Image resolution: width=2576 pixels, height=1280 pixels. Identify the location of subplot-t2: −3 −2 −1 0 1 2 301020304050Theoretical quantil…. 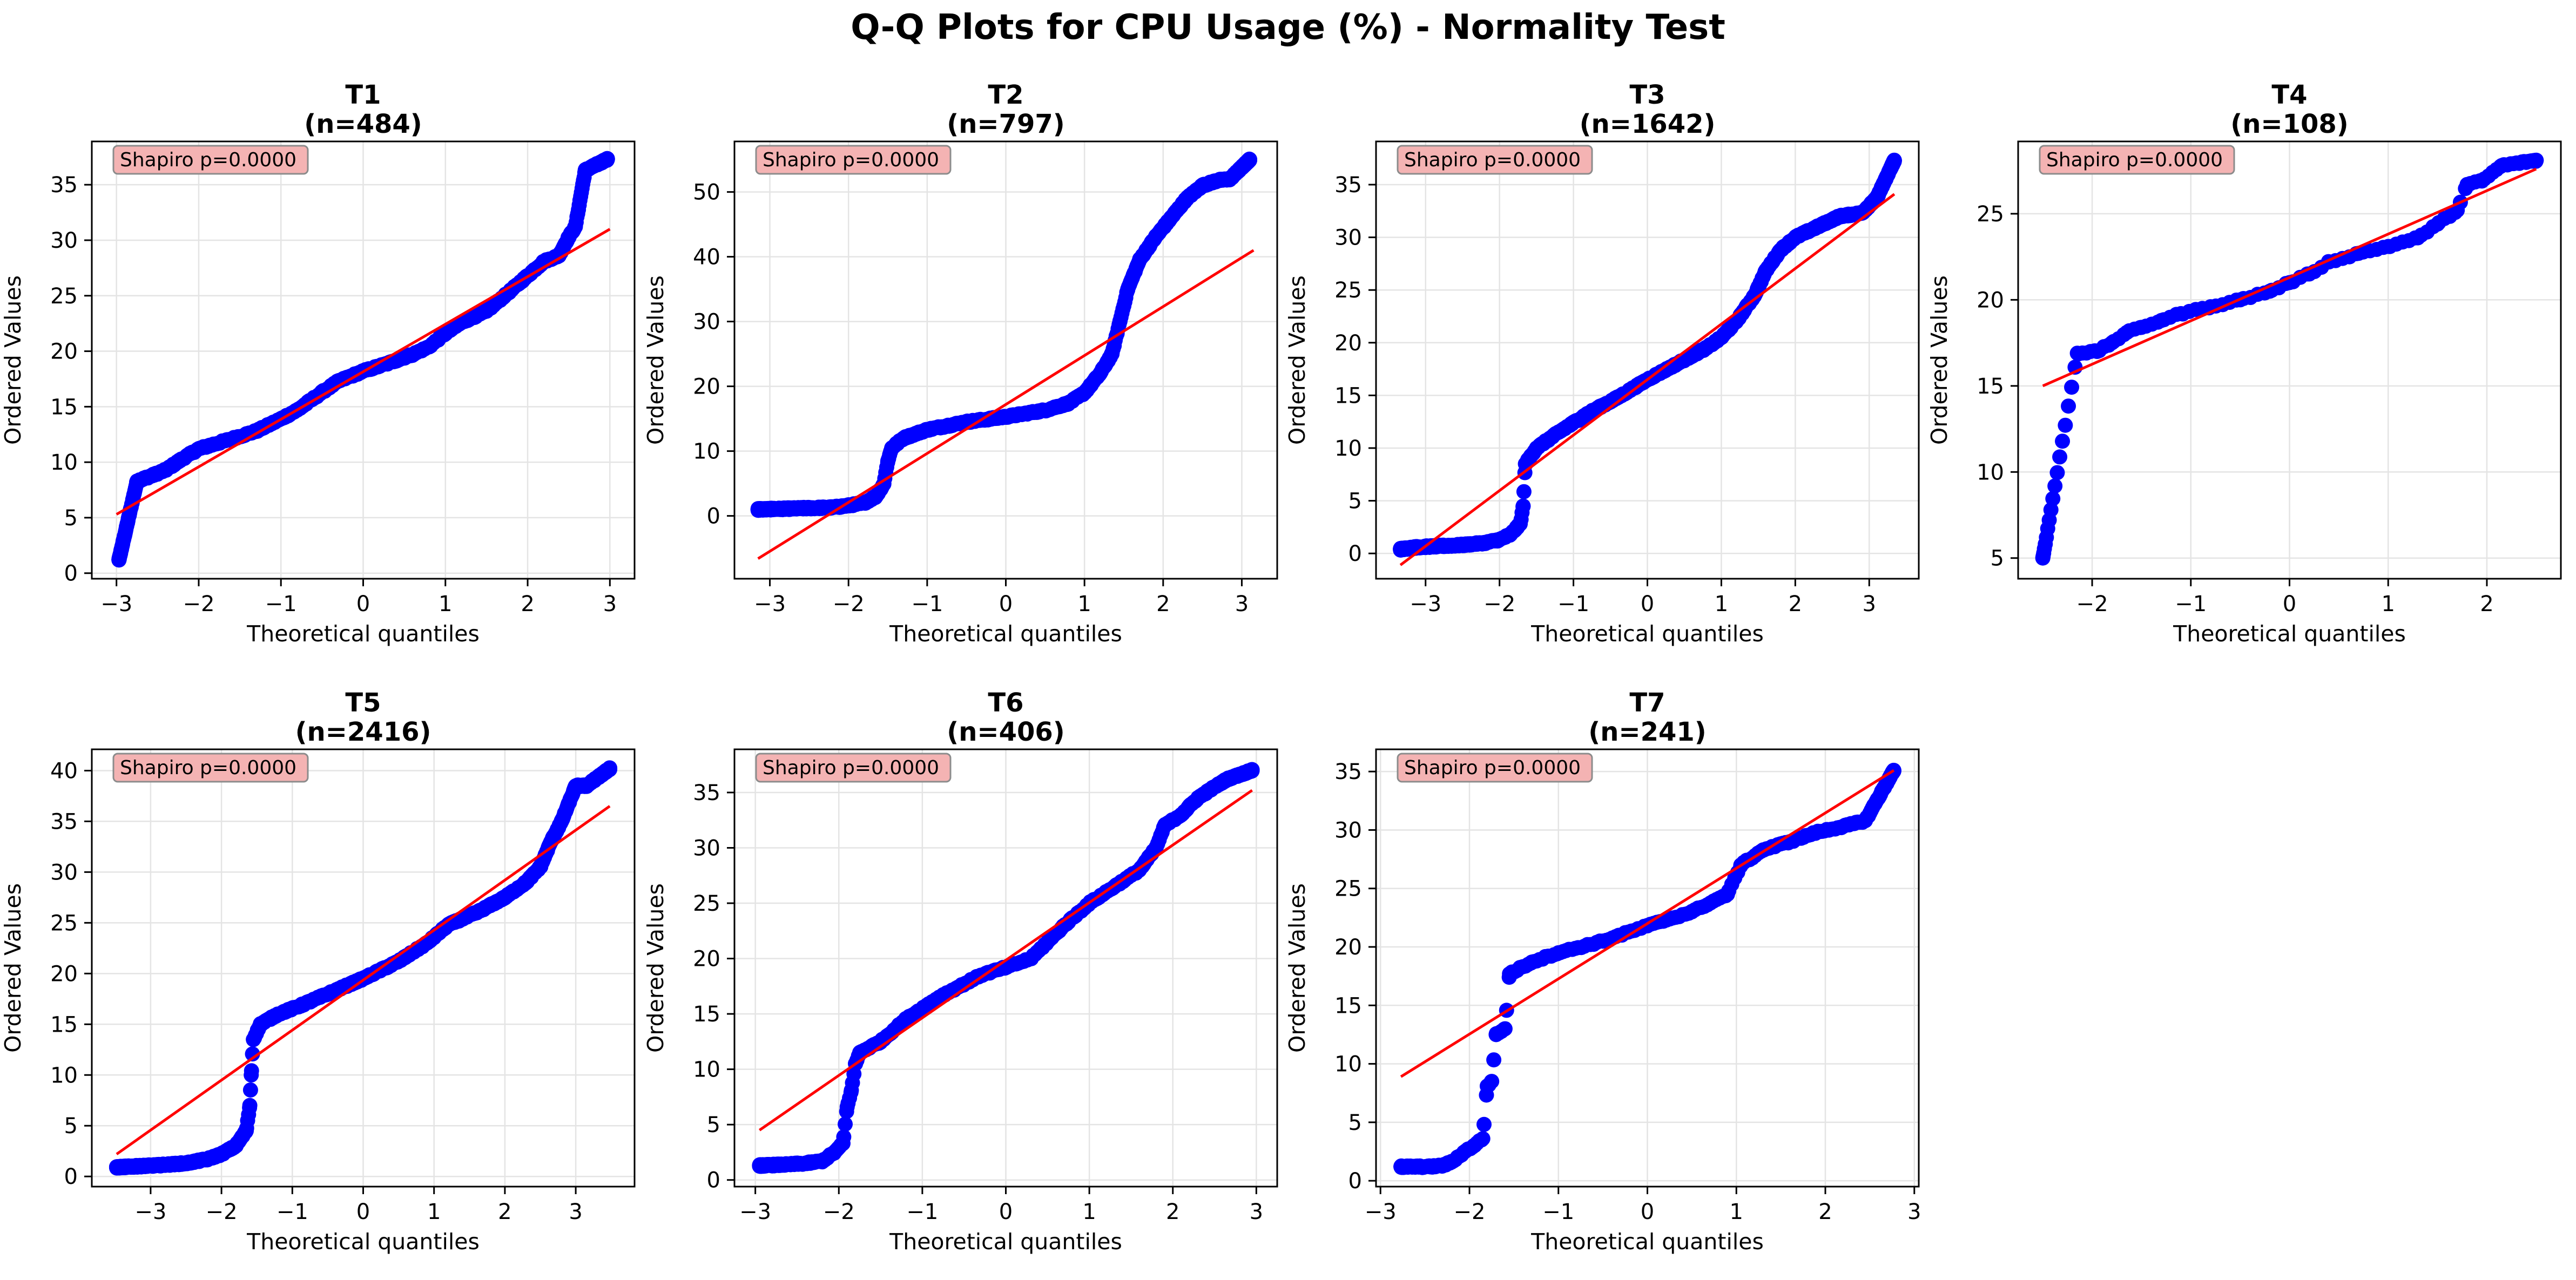
(960, 363).